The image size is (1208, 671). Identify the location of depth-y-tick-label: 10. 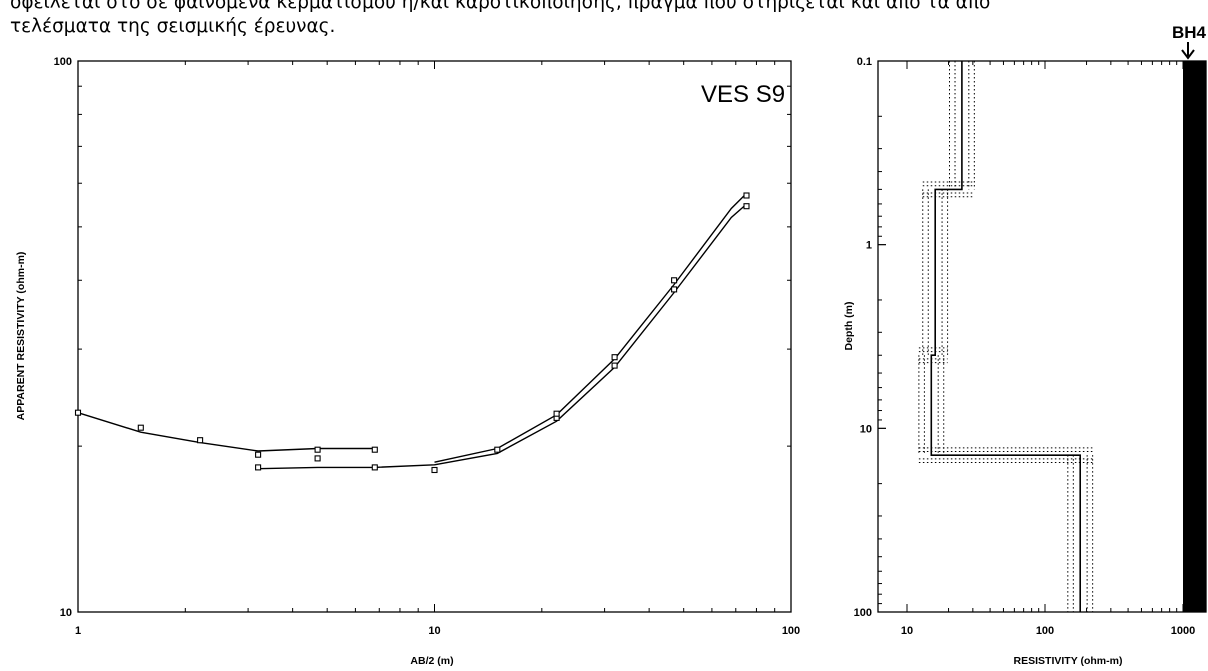
(866, 429).